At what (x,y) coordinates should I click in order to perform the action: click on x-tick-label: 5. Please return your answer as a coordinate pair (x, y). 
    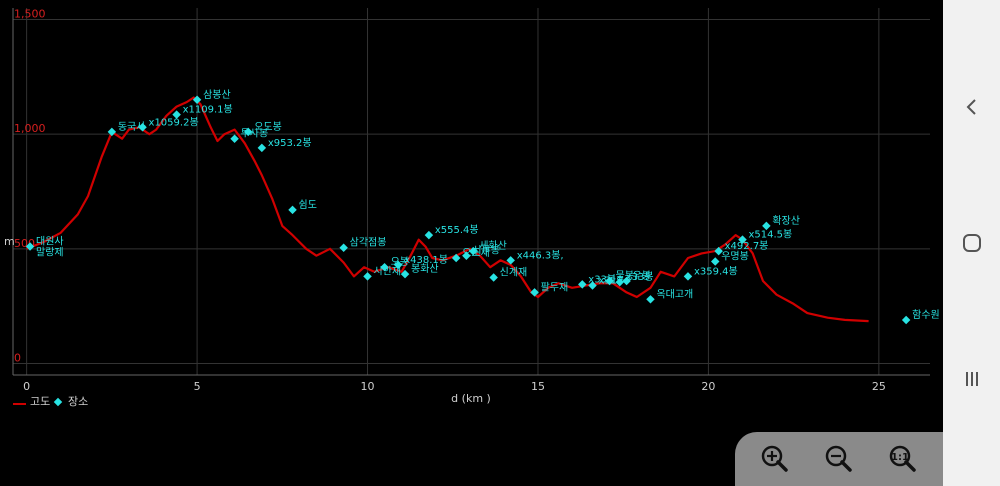
    Looking at the image, I should click on (197, 386).